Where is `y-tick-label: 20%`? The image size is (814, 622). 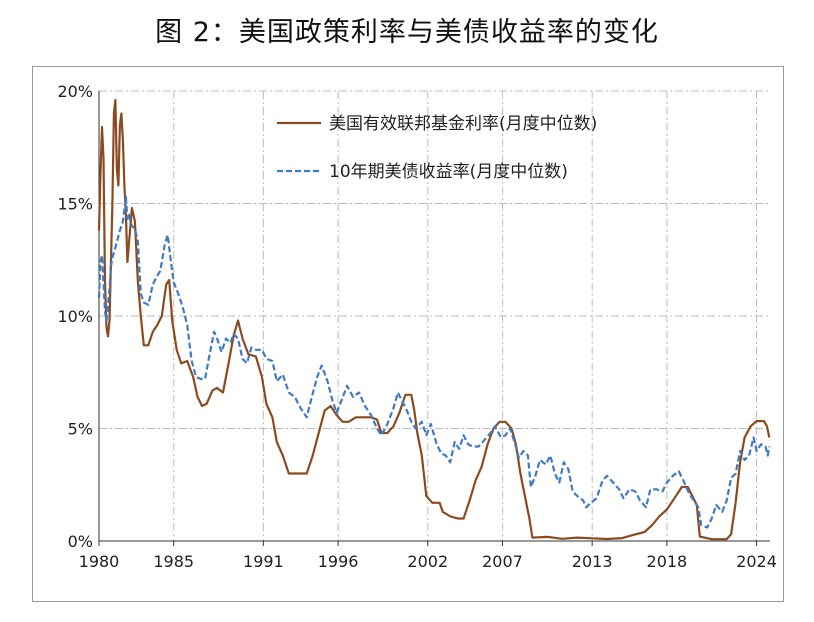 y-tick-label: 20% is located at coordinates (75, 91).